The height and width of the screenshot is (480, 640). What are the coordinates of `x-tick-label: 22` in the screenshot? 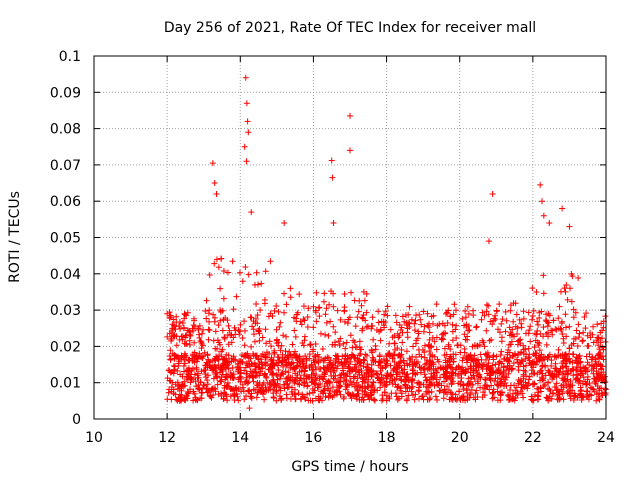 It's located at (533, 438).